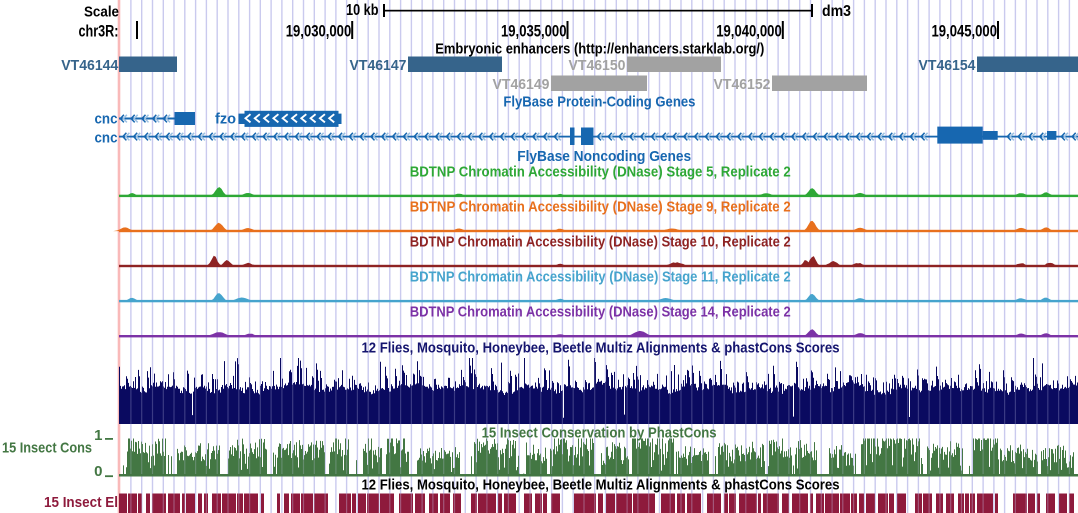 The image size is (1078, 513). I want to click on svg-text: dm3, so click(836, 11).